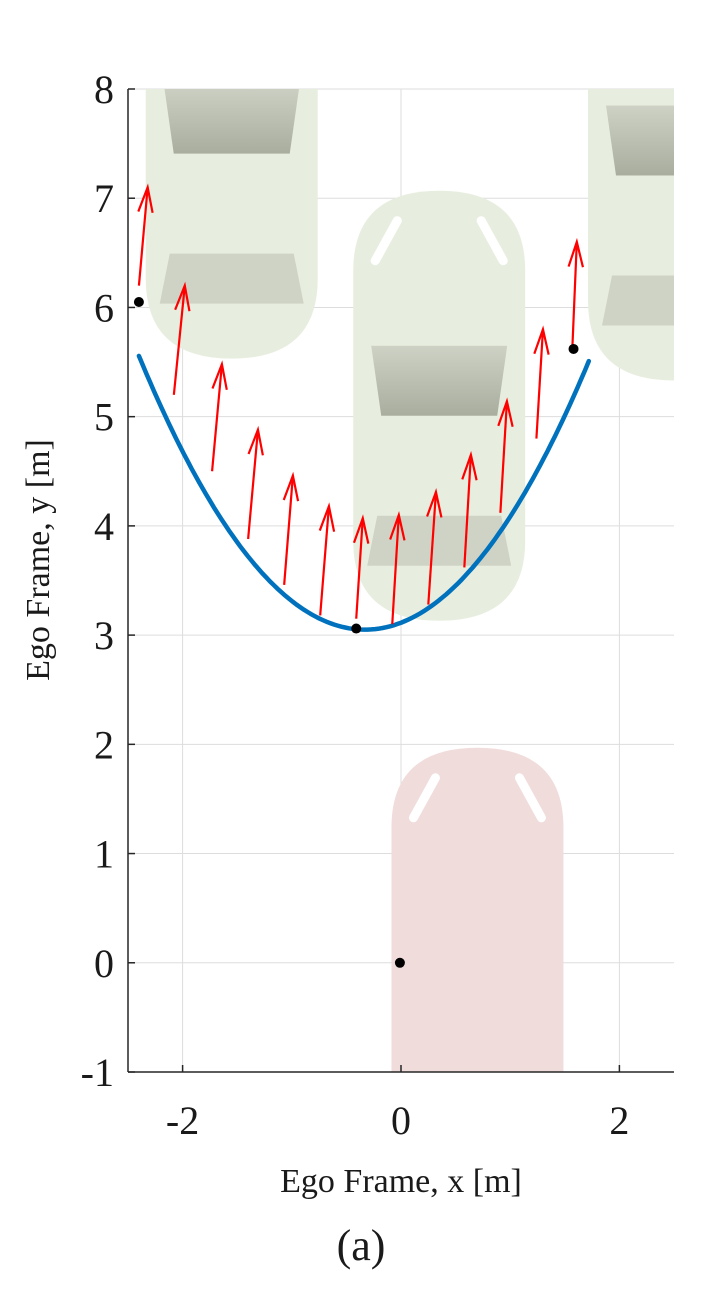 Image resolution: width=722 pixels, height=1298 pixels. Describe the element at coordinates (104, 198) in the screenshot. I see `y-tick-label: 7` at that location.